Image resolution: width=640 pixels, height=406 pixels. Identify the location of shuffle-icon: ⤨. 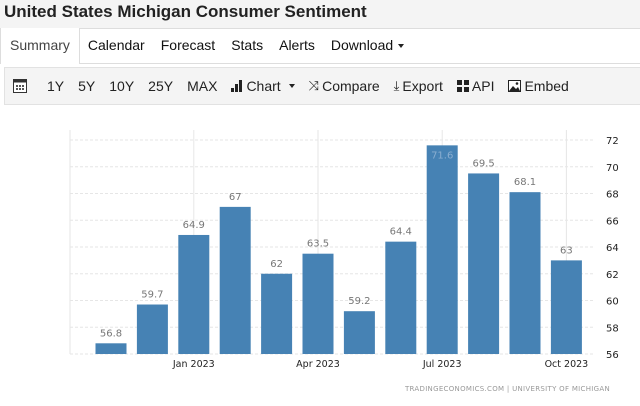
(314, 85).